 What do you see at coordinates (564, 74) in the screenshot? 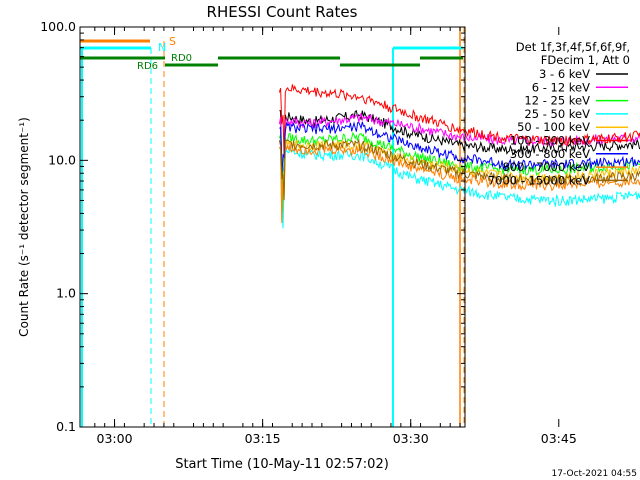
I see `legend-label-1: 3 - 6 keV` at bounding box center [564, 74].